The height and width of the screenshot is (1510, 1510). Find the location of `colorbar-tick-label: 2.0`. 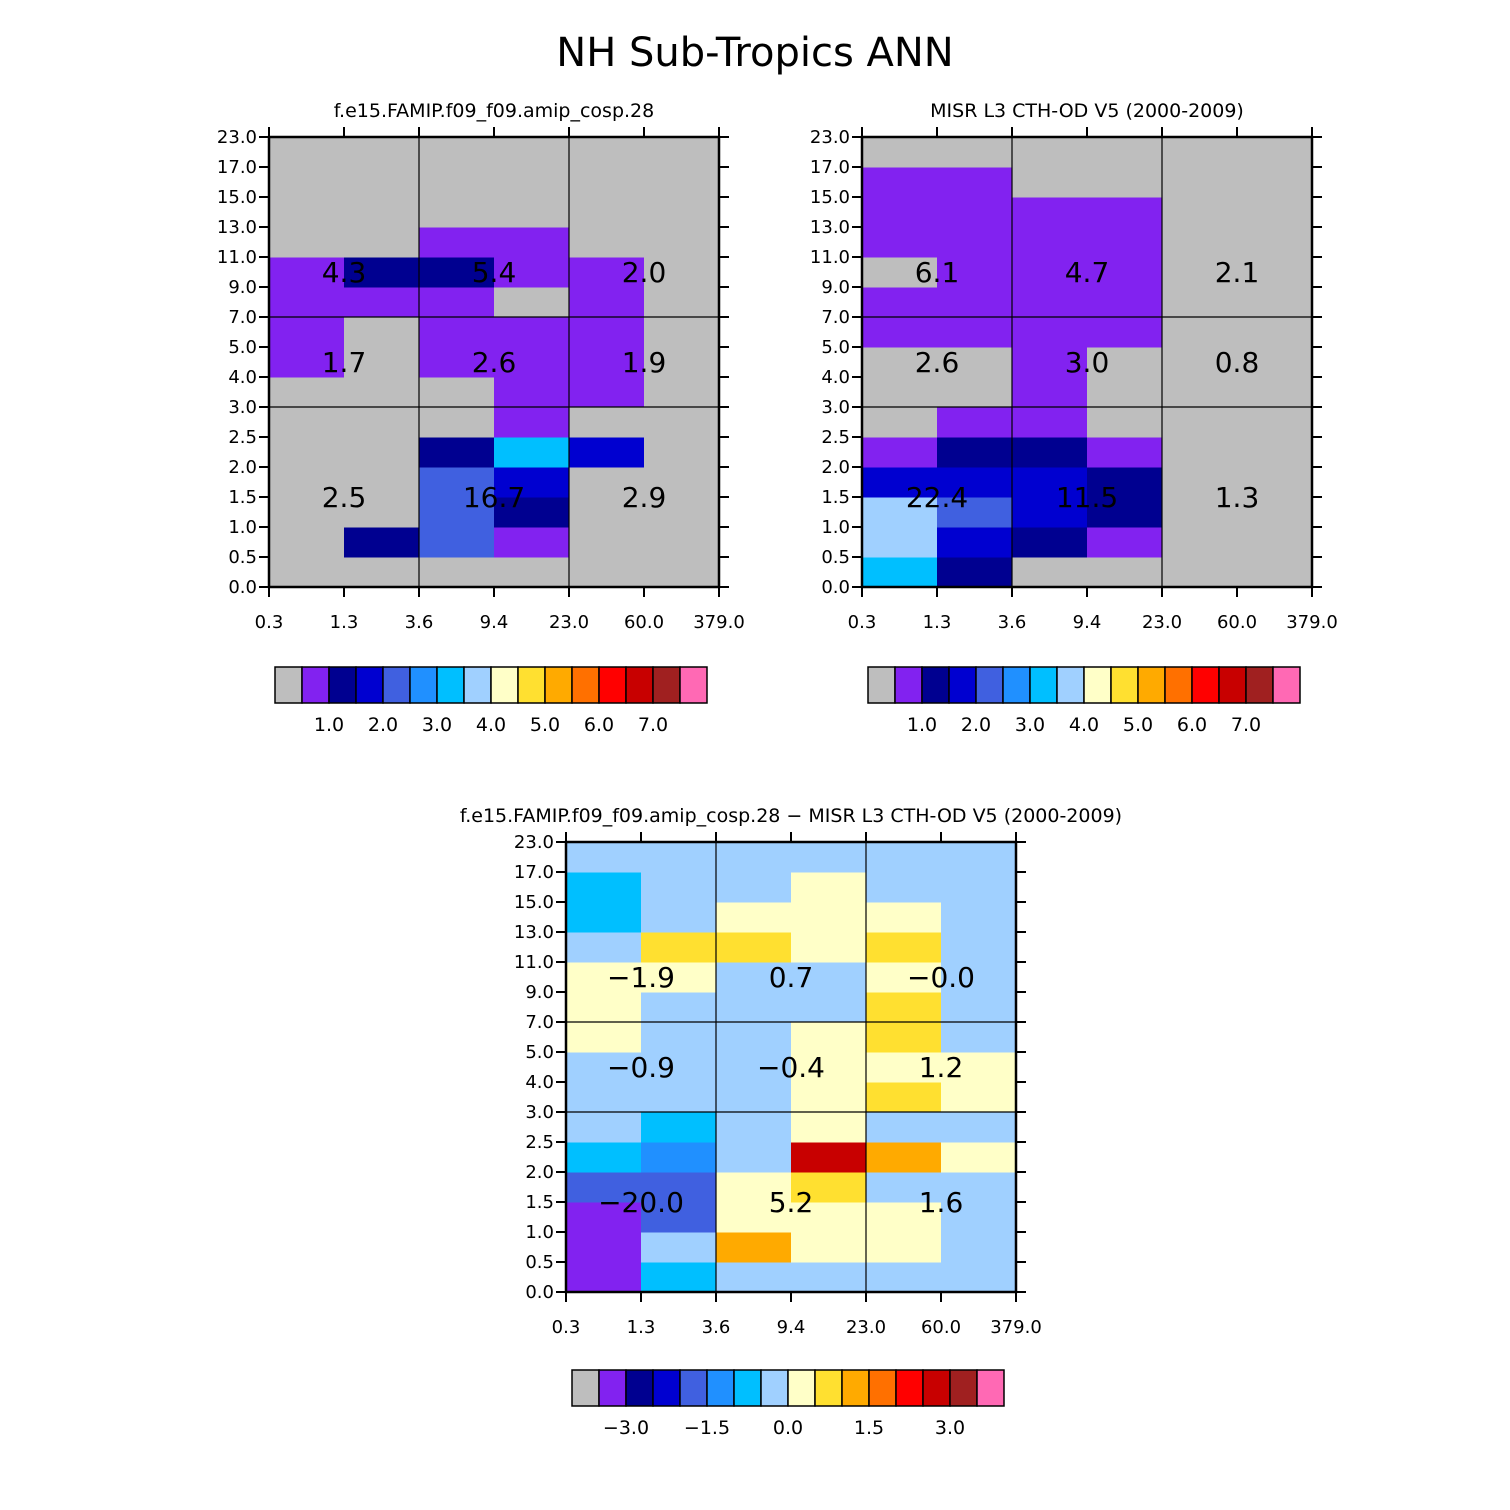

colorbar-tick-label: 2.0 is located at coordinates (976, 725).